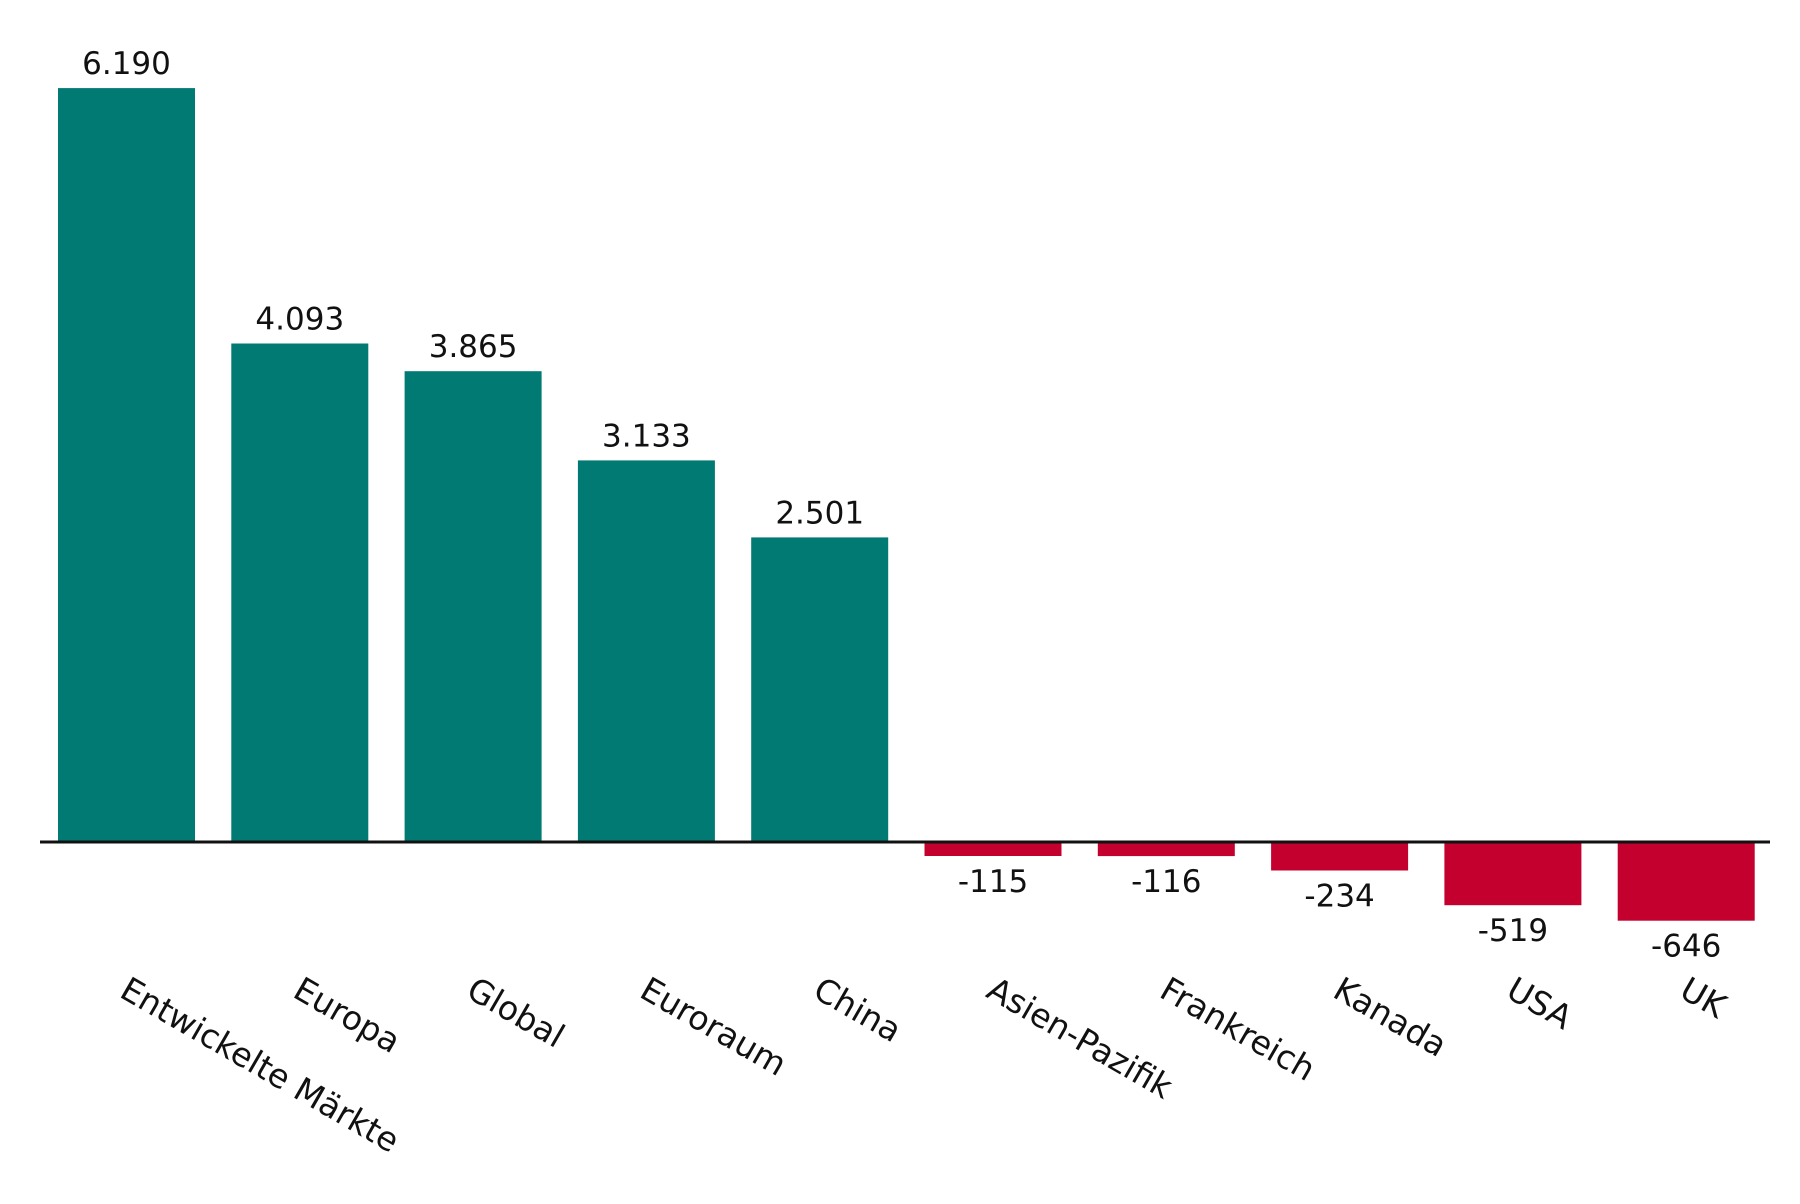 The width and height of the screenshot is (1800, 1204). Describe the element at coordinates (1513, 931) in the screenshot. I see `value-label-usa: -519` at that location.